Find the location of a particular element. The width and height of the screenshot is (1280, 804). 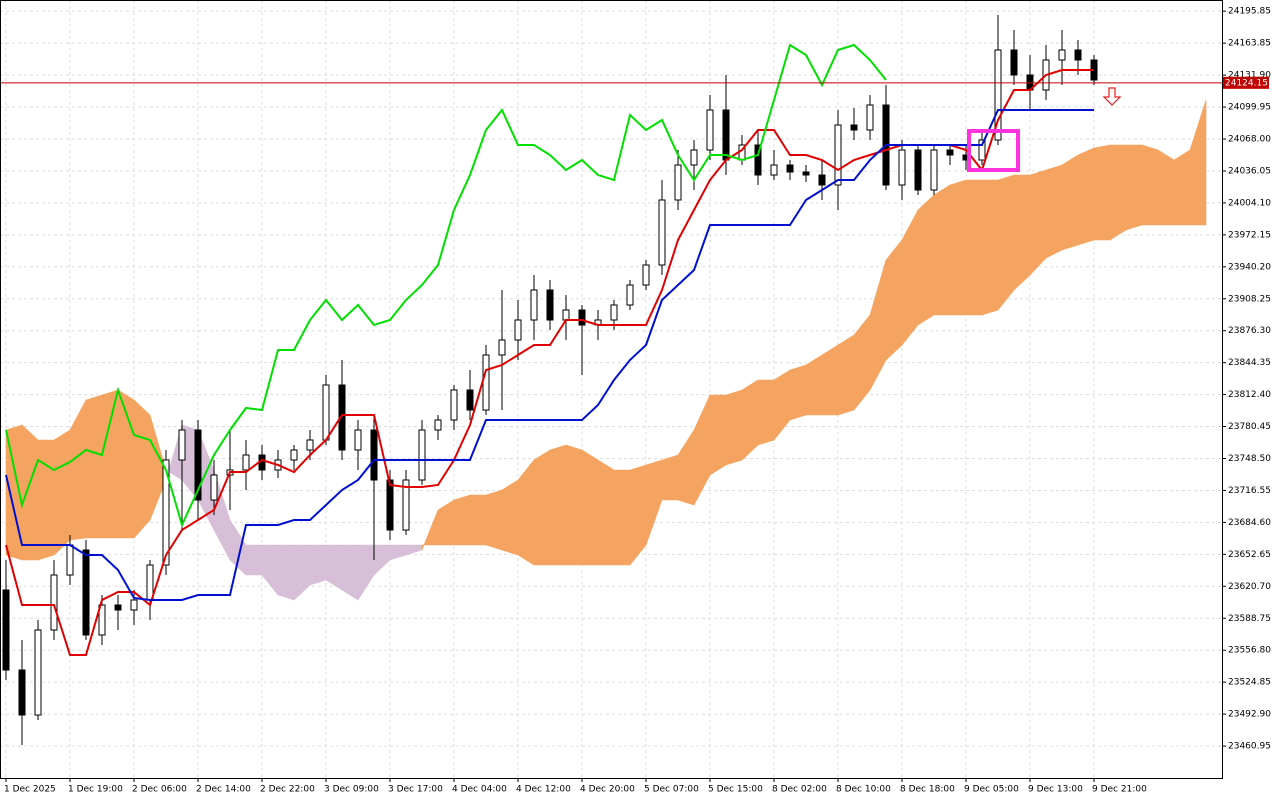

y-tick-label: 23588.75 is located at coordinates (1249, 619).